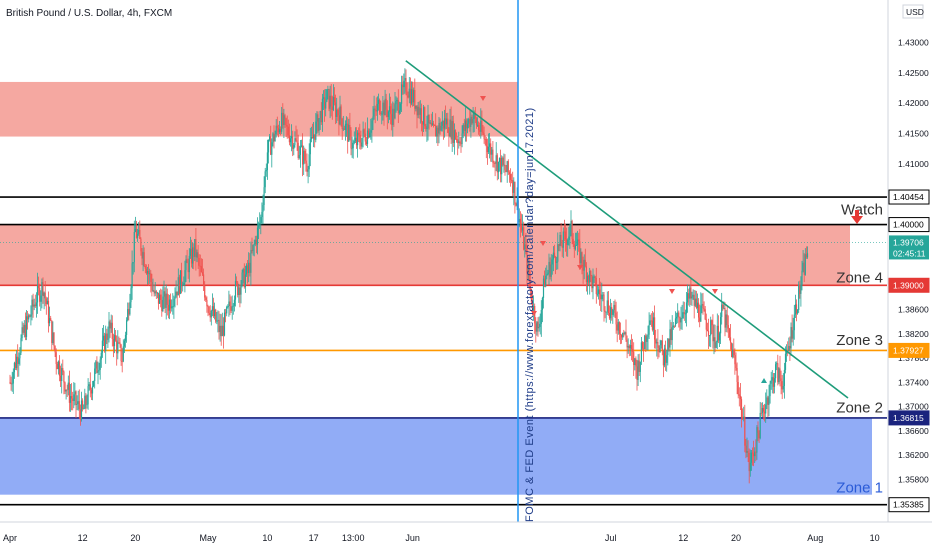  Describe the element at coordinates (908, 197) in the screenshot. I see `level-tag-label: 1.40454` at that location.